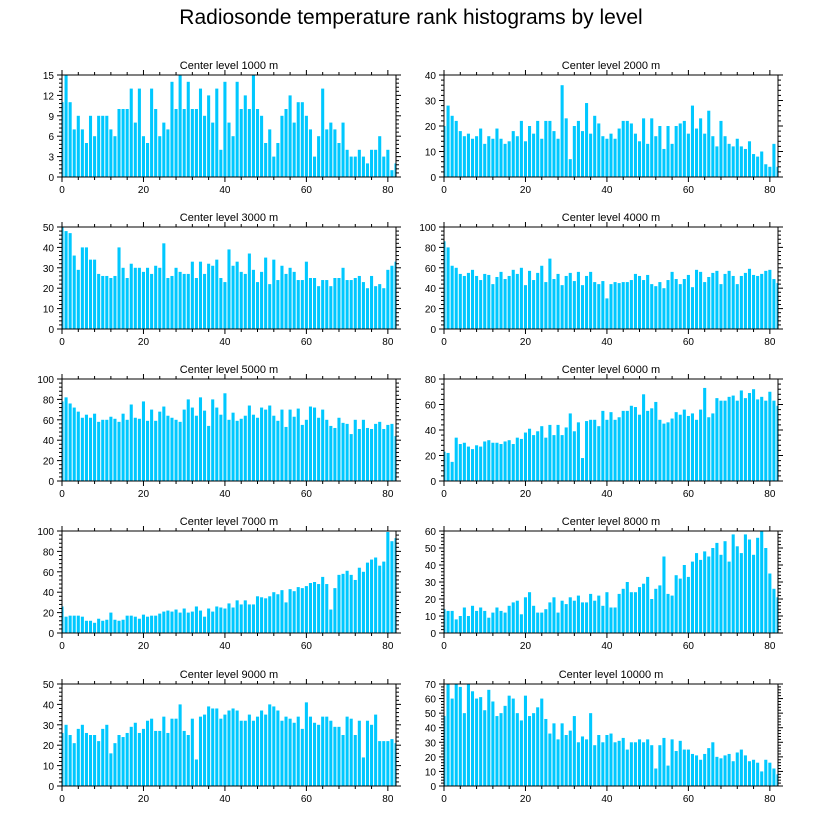 The image size is (822, 824). I want to click on y-tick-label: 20, so click(431, 457).